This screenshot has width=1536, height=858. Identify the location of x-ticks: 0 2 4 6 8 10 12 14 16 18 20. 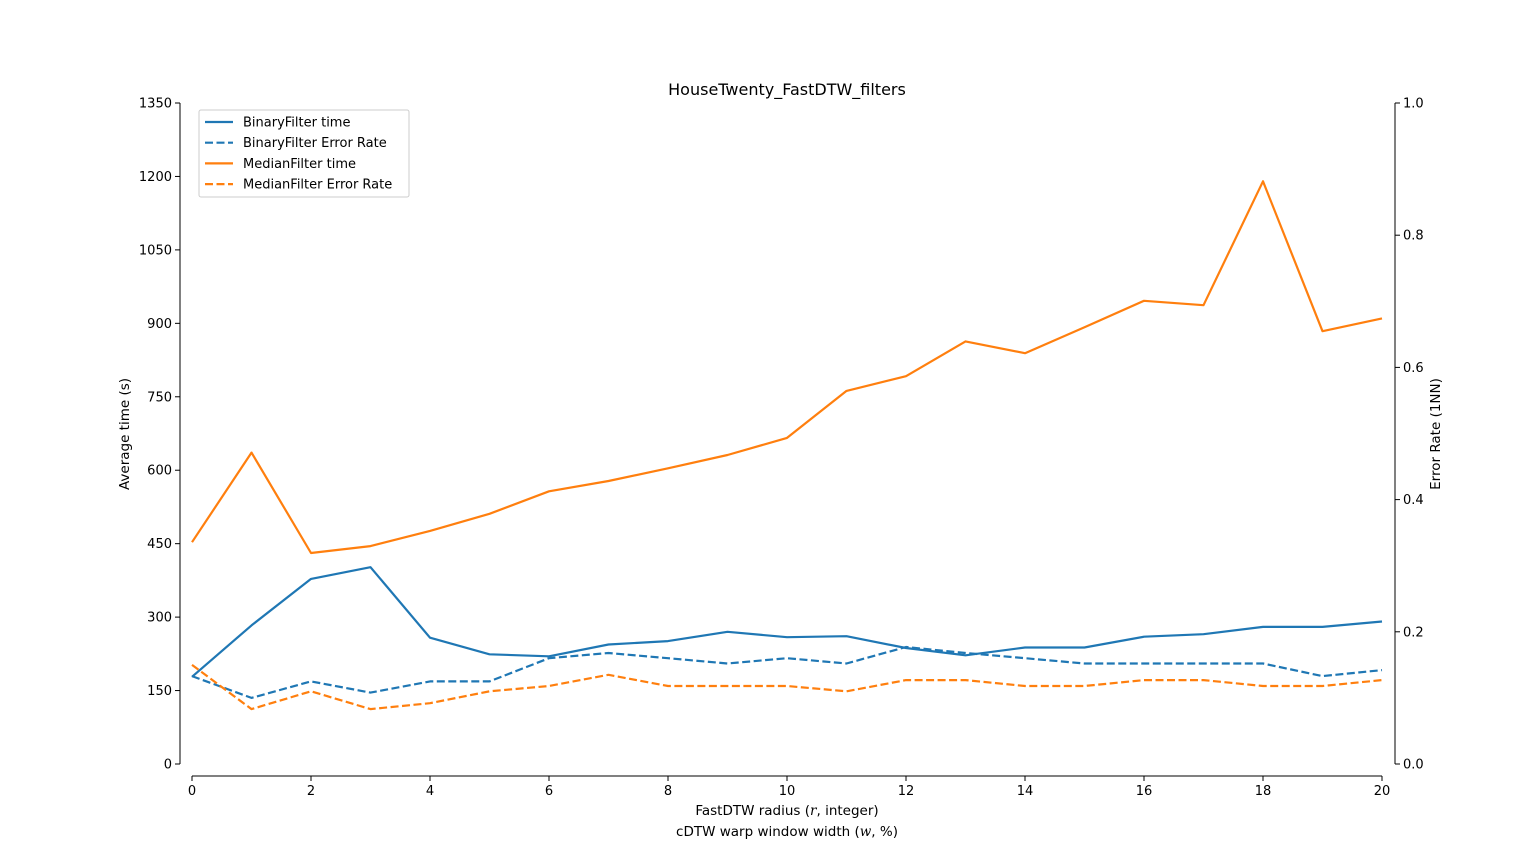
(789, 787).